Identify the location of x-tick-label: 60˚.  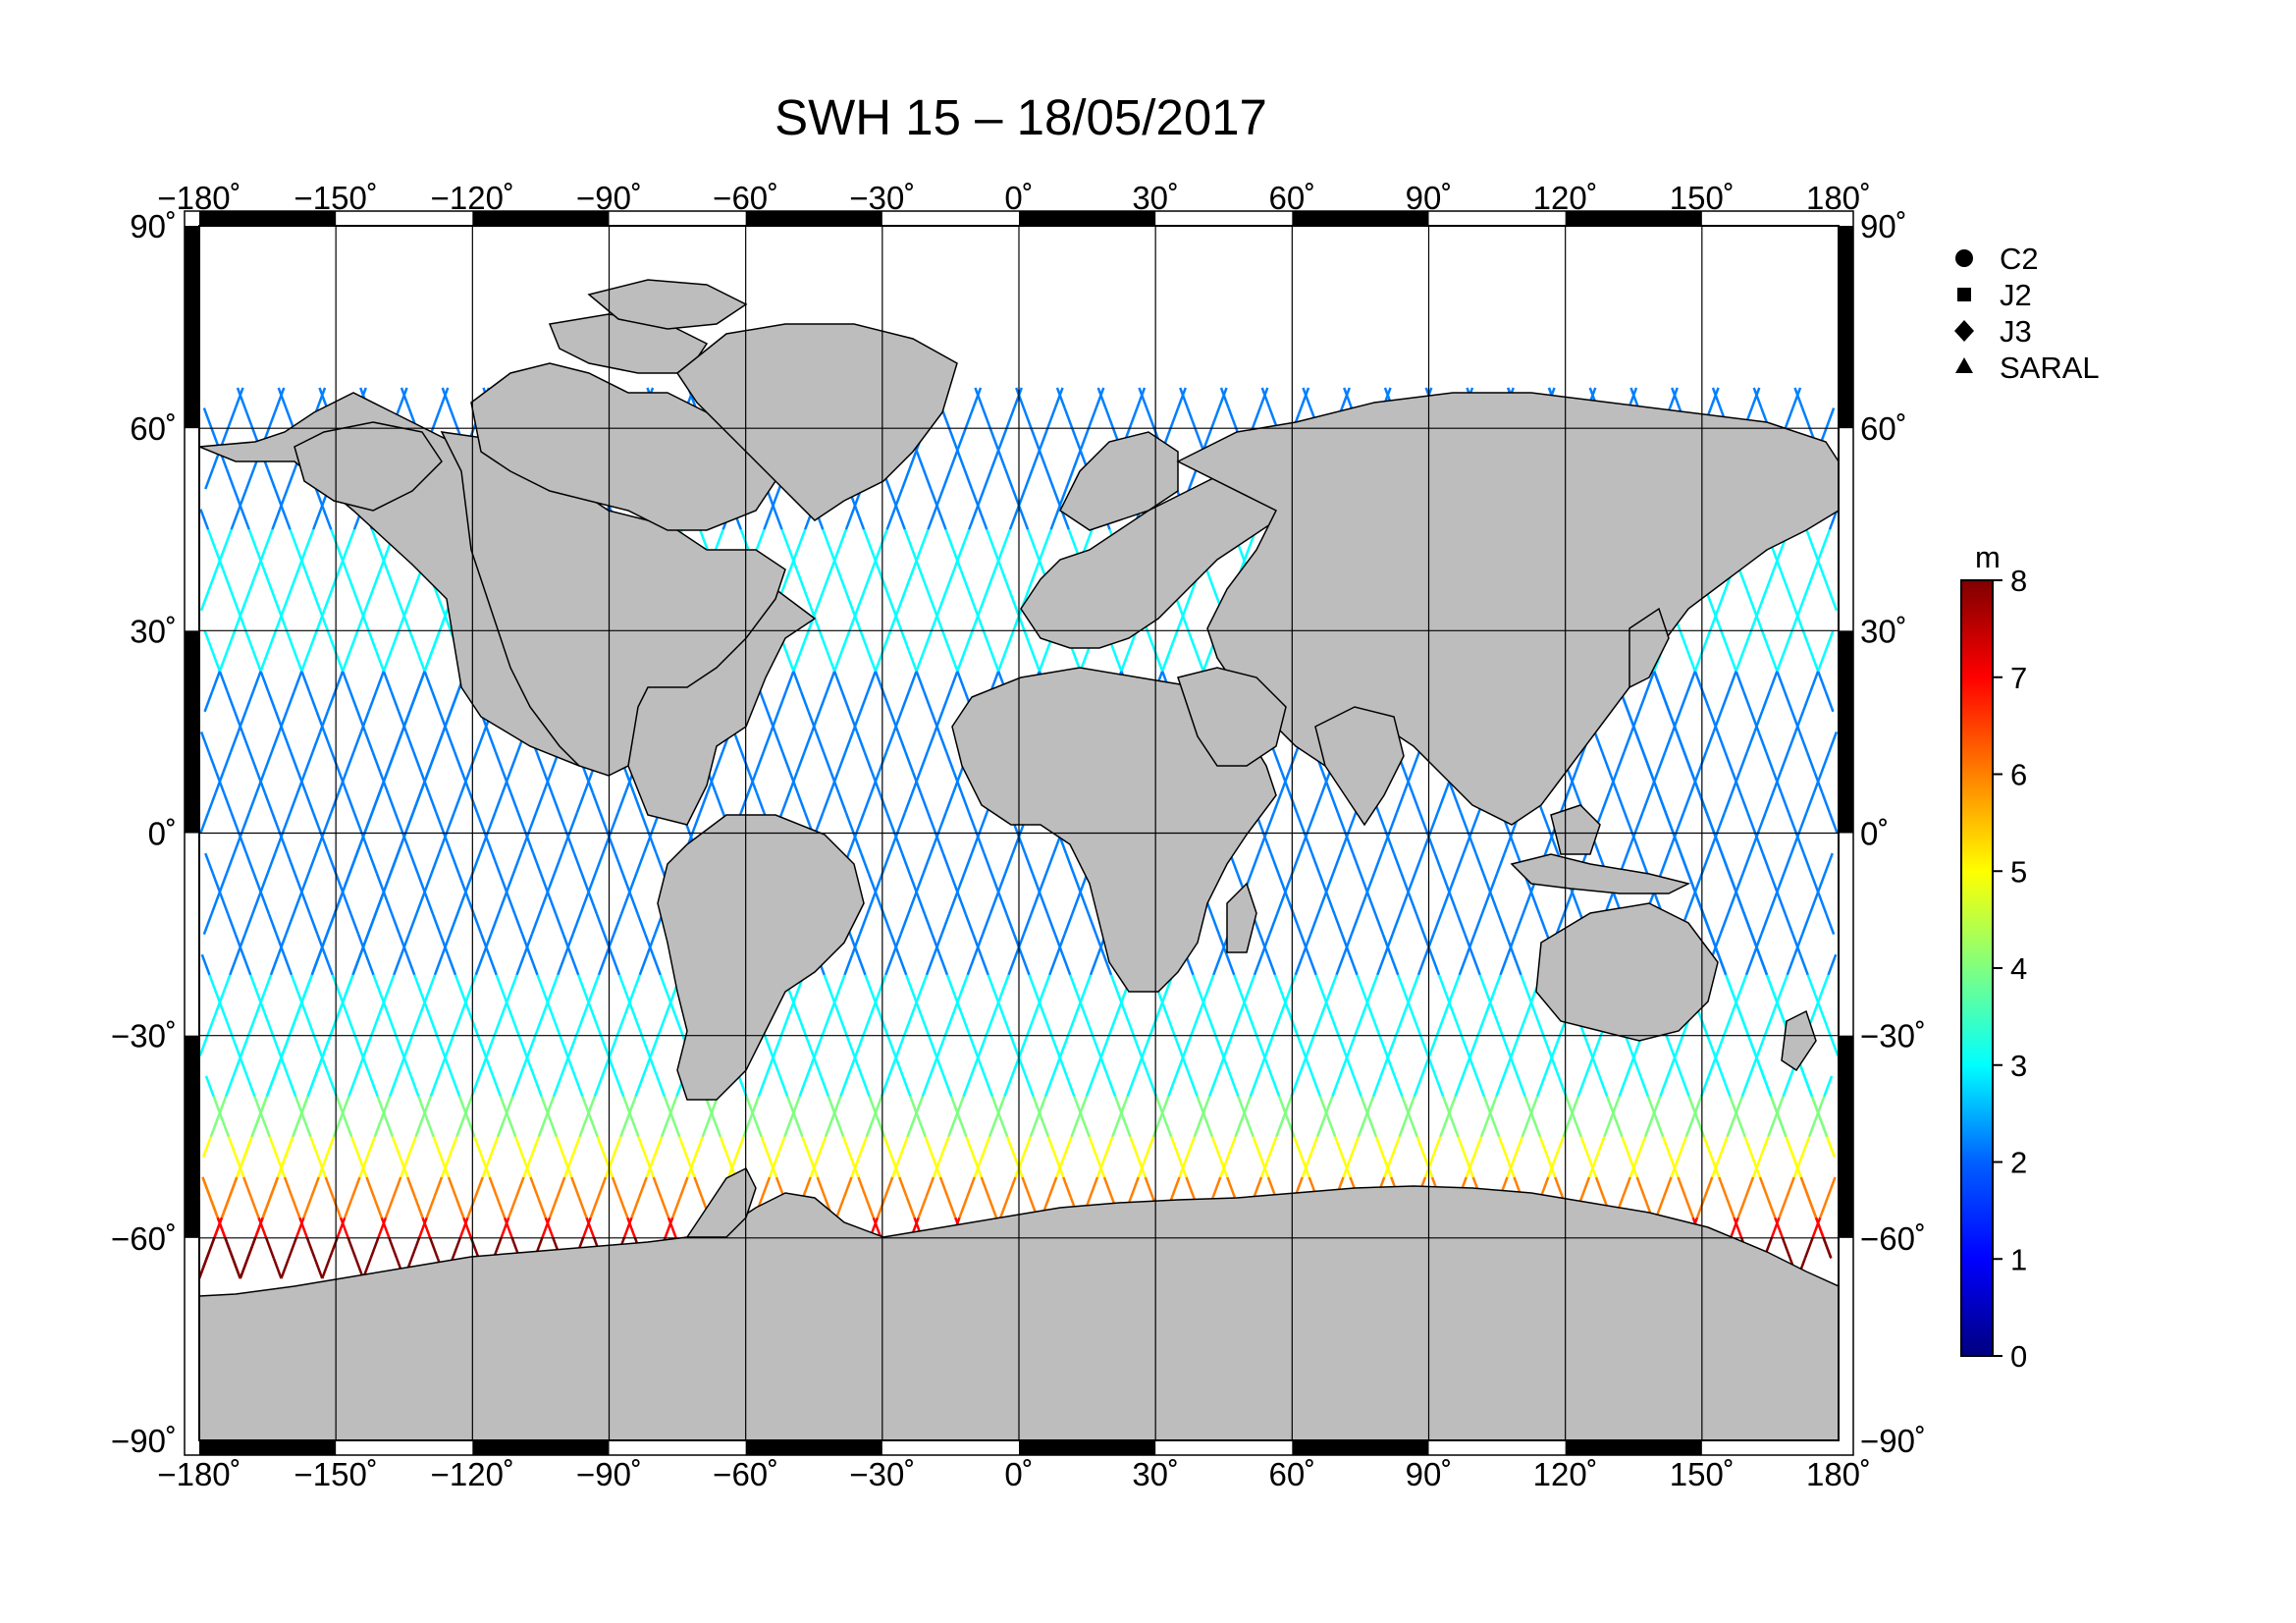
(1292, 1474).